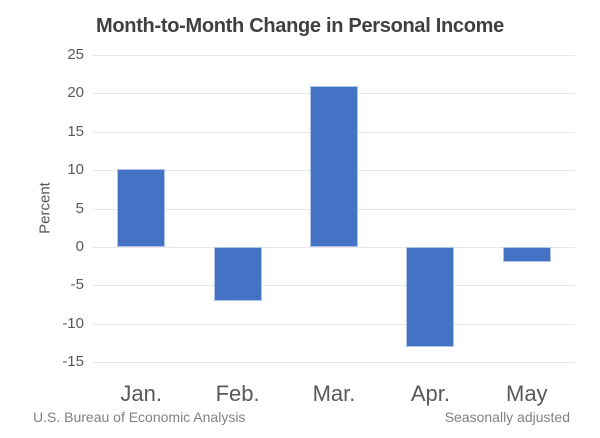 The image size is (600, 438). What do you see at coordinates (334, 362) in the screenshot?
I see `gridline--15` at bounding box center [334, 362].